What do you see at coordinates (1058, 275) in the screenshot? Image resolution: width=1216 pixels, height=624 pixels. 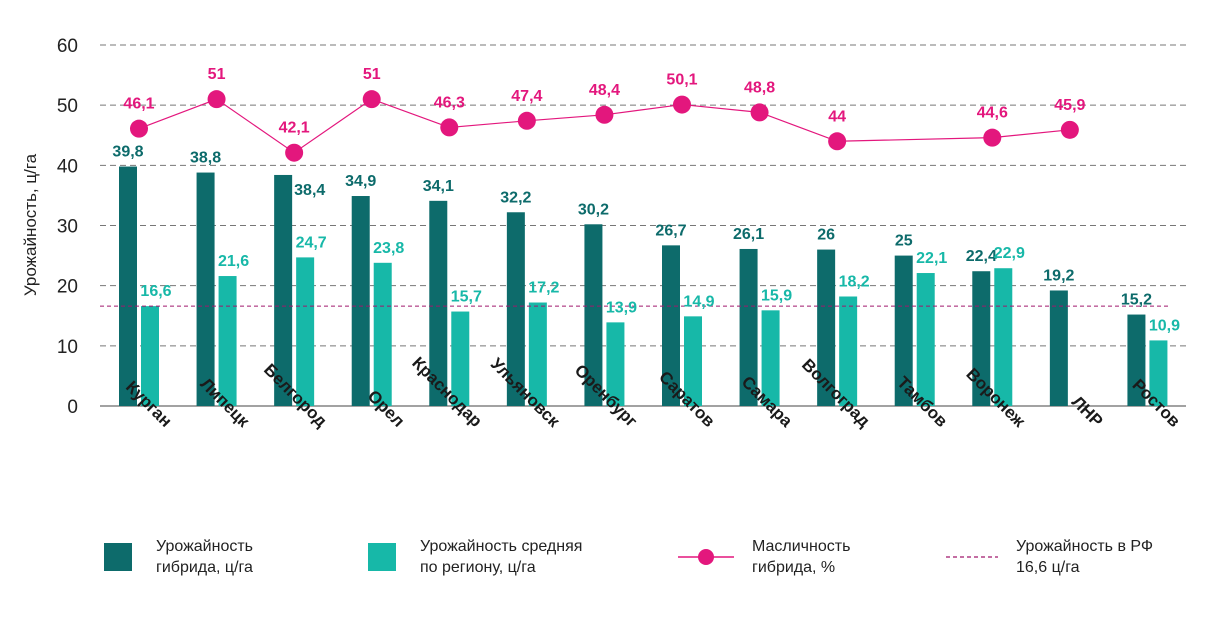 I see `data-label-hybrid: 19,2` at bounding box center [1058, 275].